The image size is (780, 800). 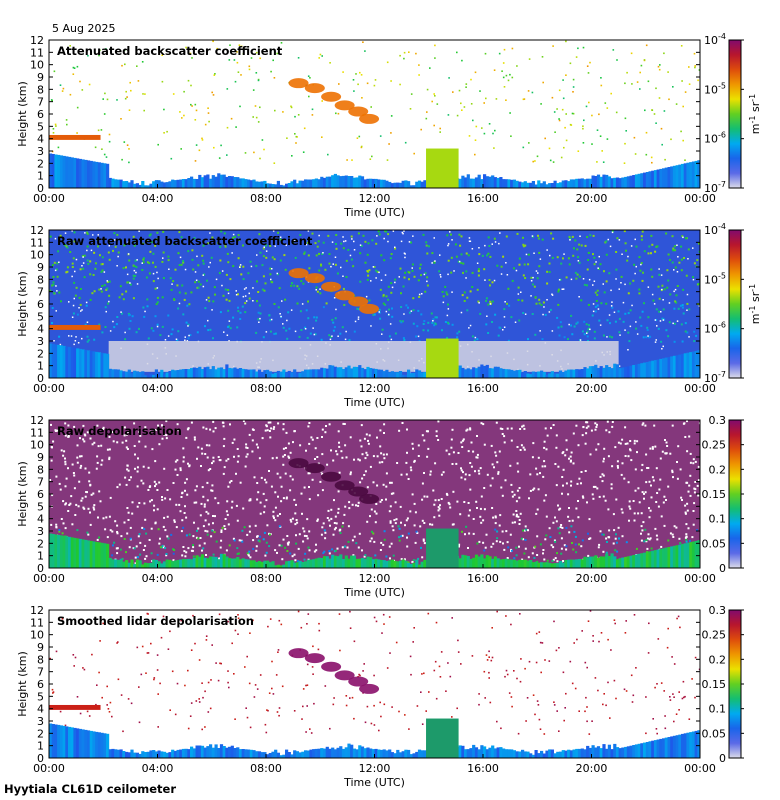 I want to click on y-tick-label: 1, so click(x=40, y=746).